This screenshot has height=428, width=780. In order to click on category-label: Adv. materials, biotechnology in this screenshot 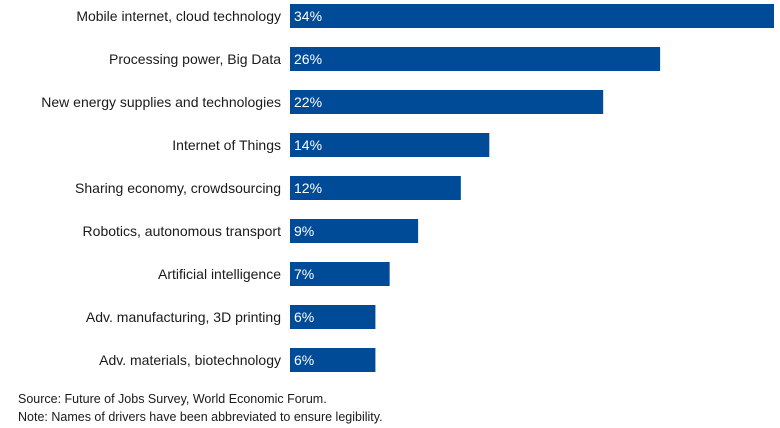, I will do `click(190, 360)`.